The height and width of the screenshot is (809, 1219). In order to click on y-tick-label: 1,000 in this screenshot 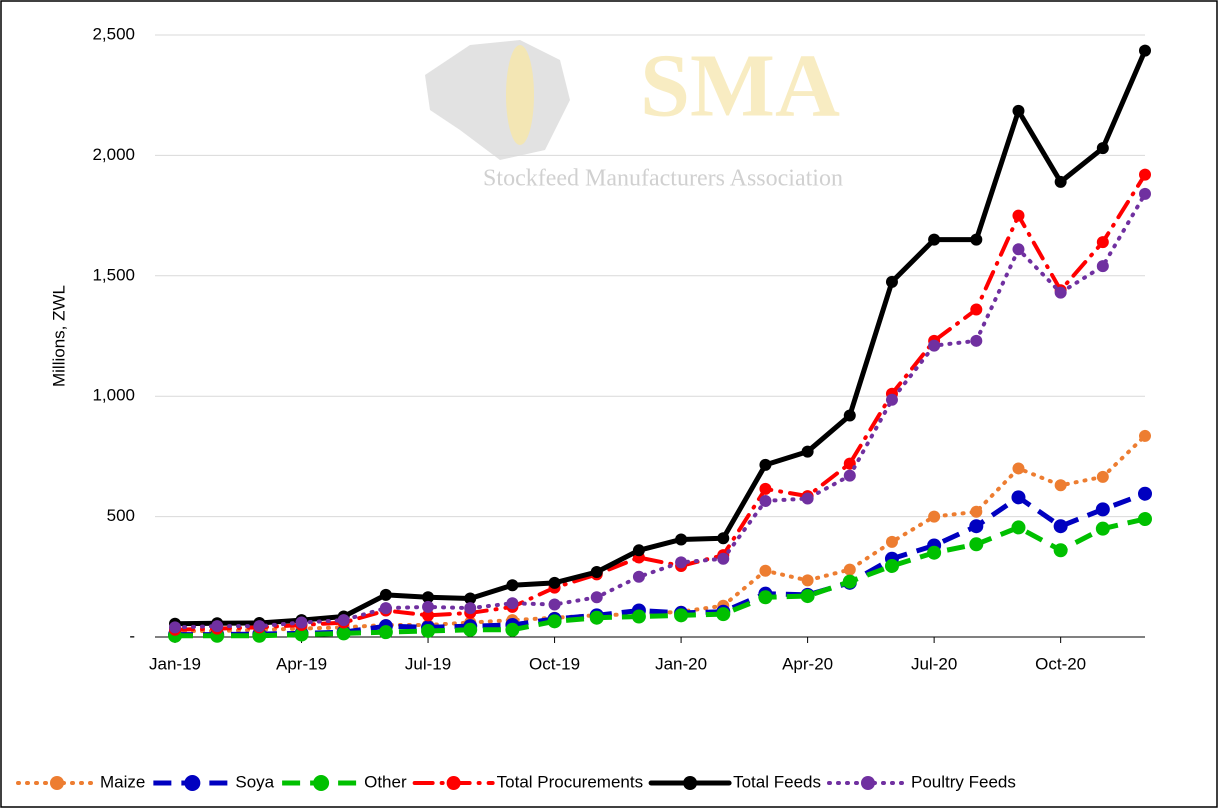, I will do `click(113, 395)`.